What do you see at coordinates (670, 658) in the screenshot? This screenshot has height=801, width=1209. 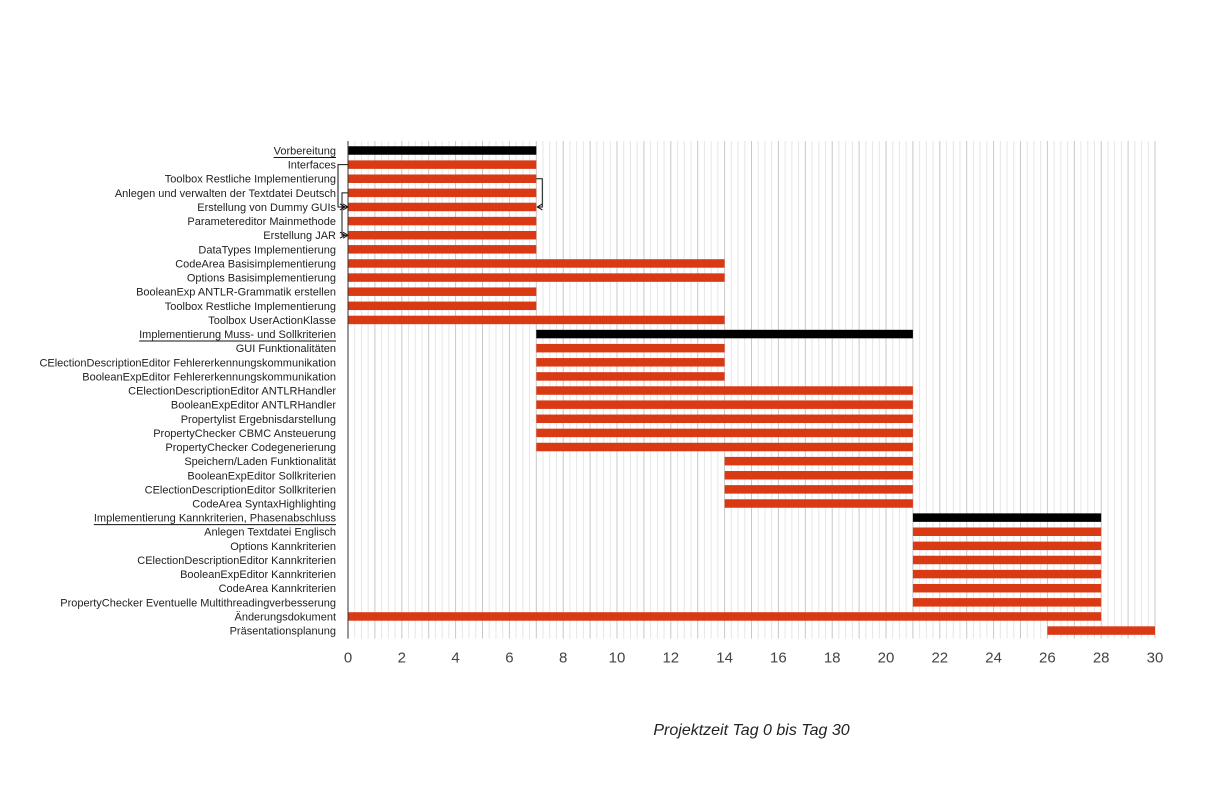 I see `x-tick-label: 12` at bounding box center [670, 658].